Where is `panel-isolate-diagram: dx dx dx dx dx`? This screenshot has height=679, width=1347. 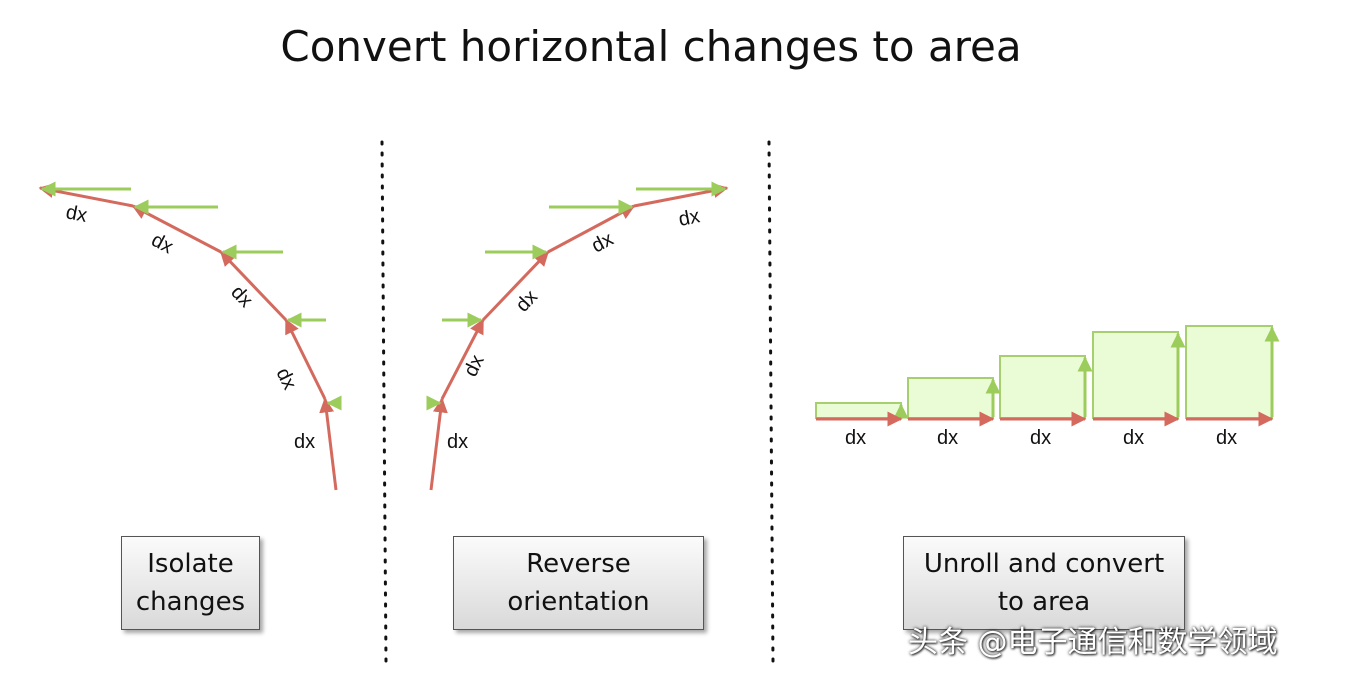
panel-isolate-diagram: dx dx dx dx dx is located at coordinates (190, 336).